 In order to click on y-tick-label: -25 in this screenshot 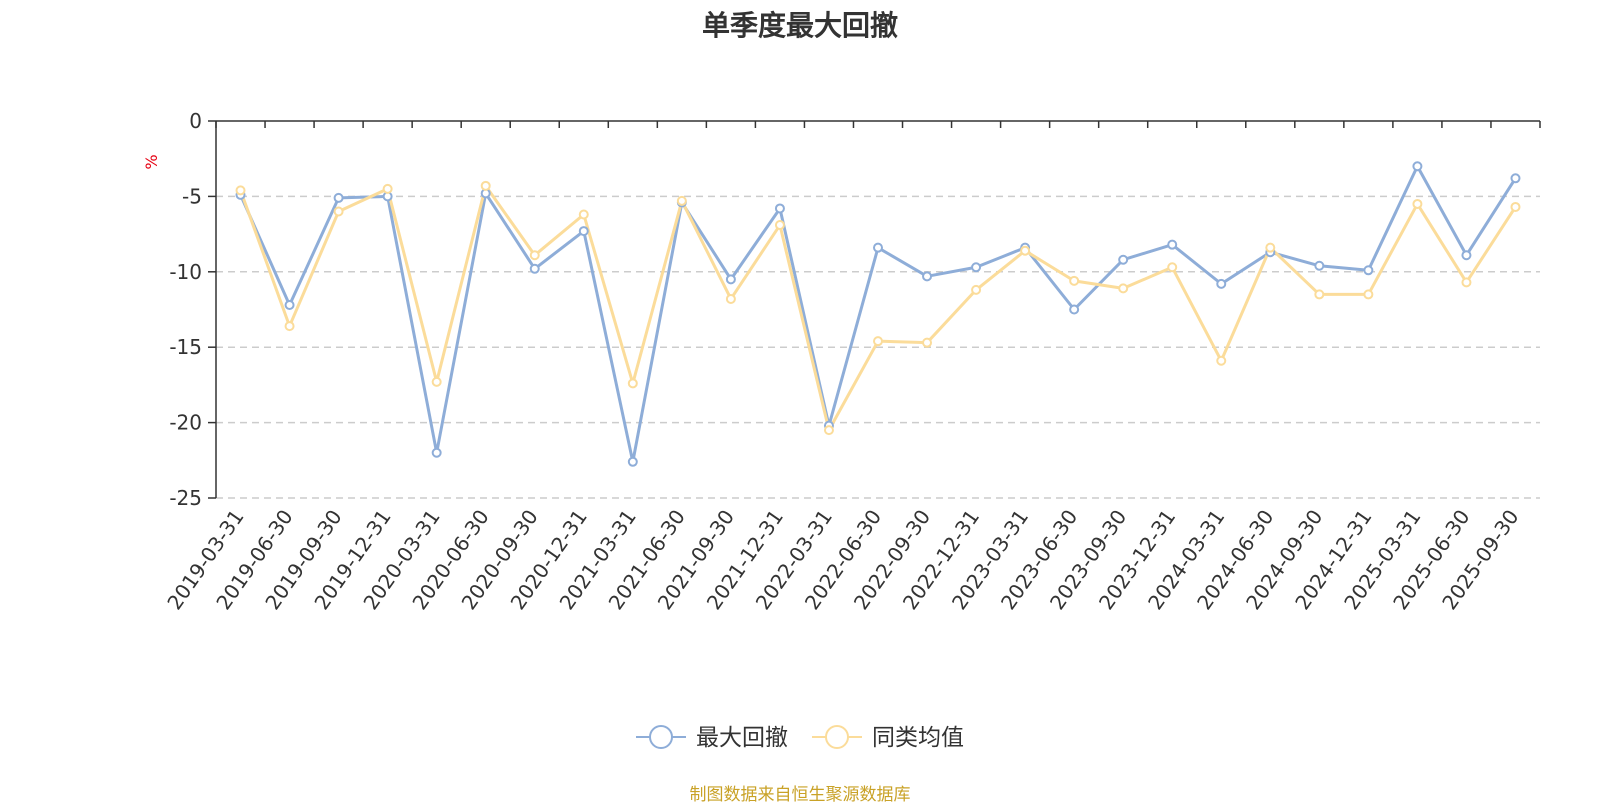, I will do `click(185, 498)`.